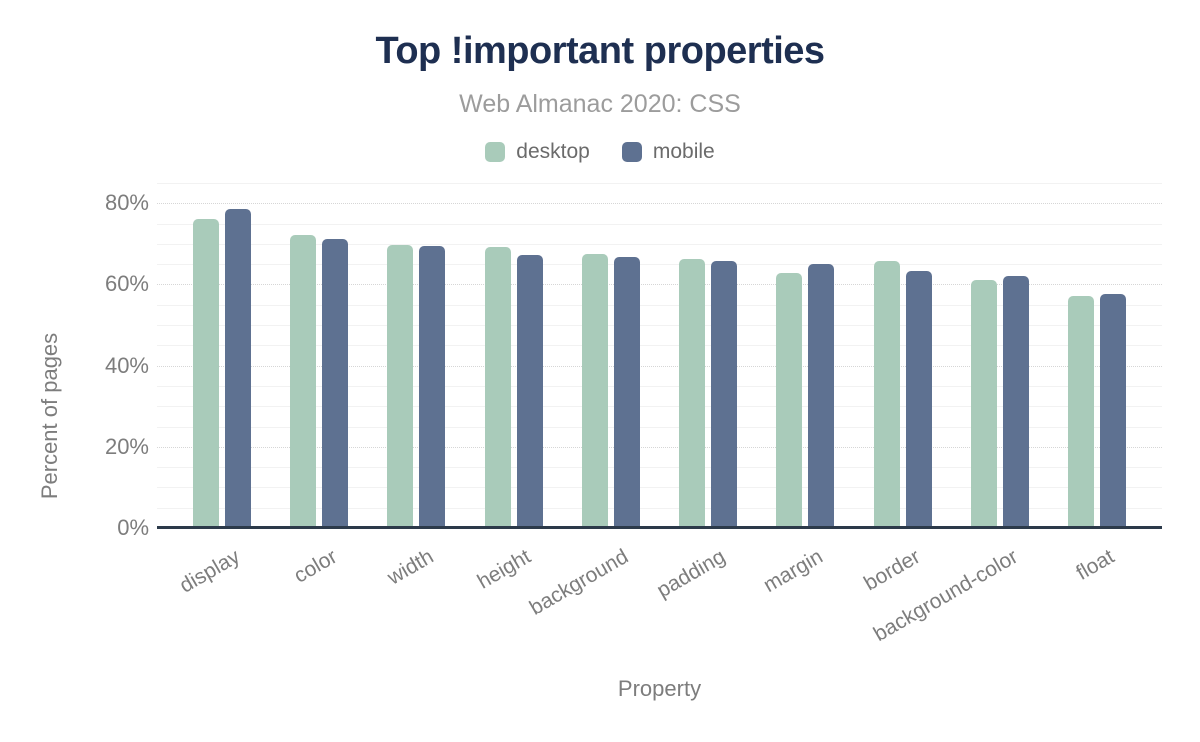 The image size is (1200, 742). I want to click on bar-border-mobile, so click(918, 399).